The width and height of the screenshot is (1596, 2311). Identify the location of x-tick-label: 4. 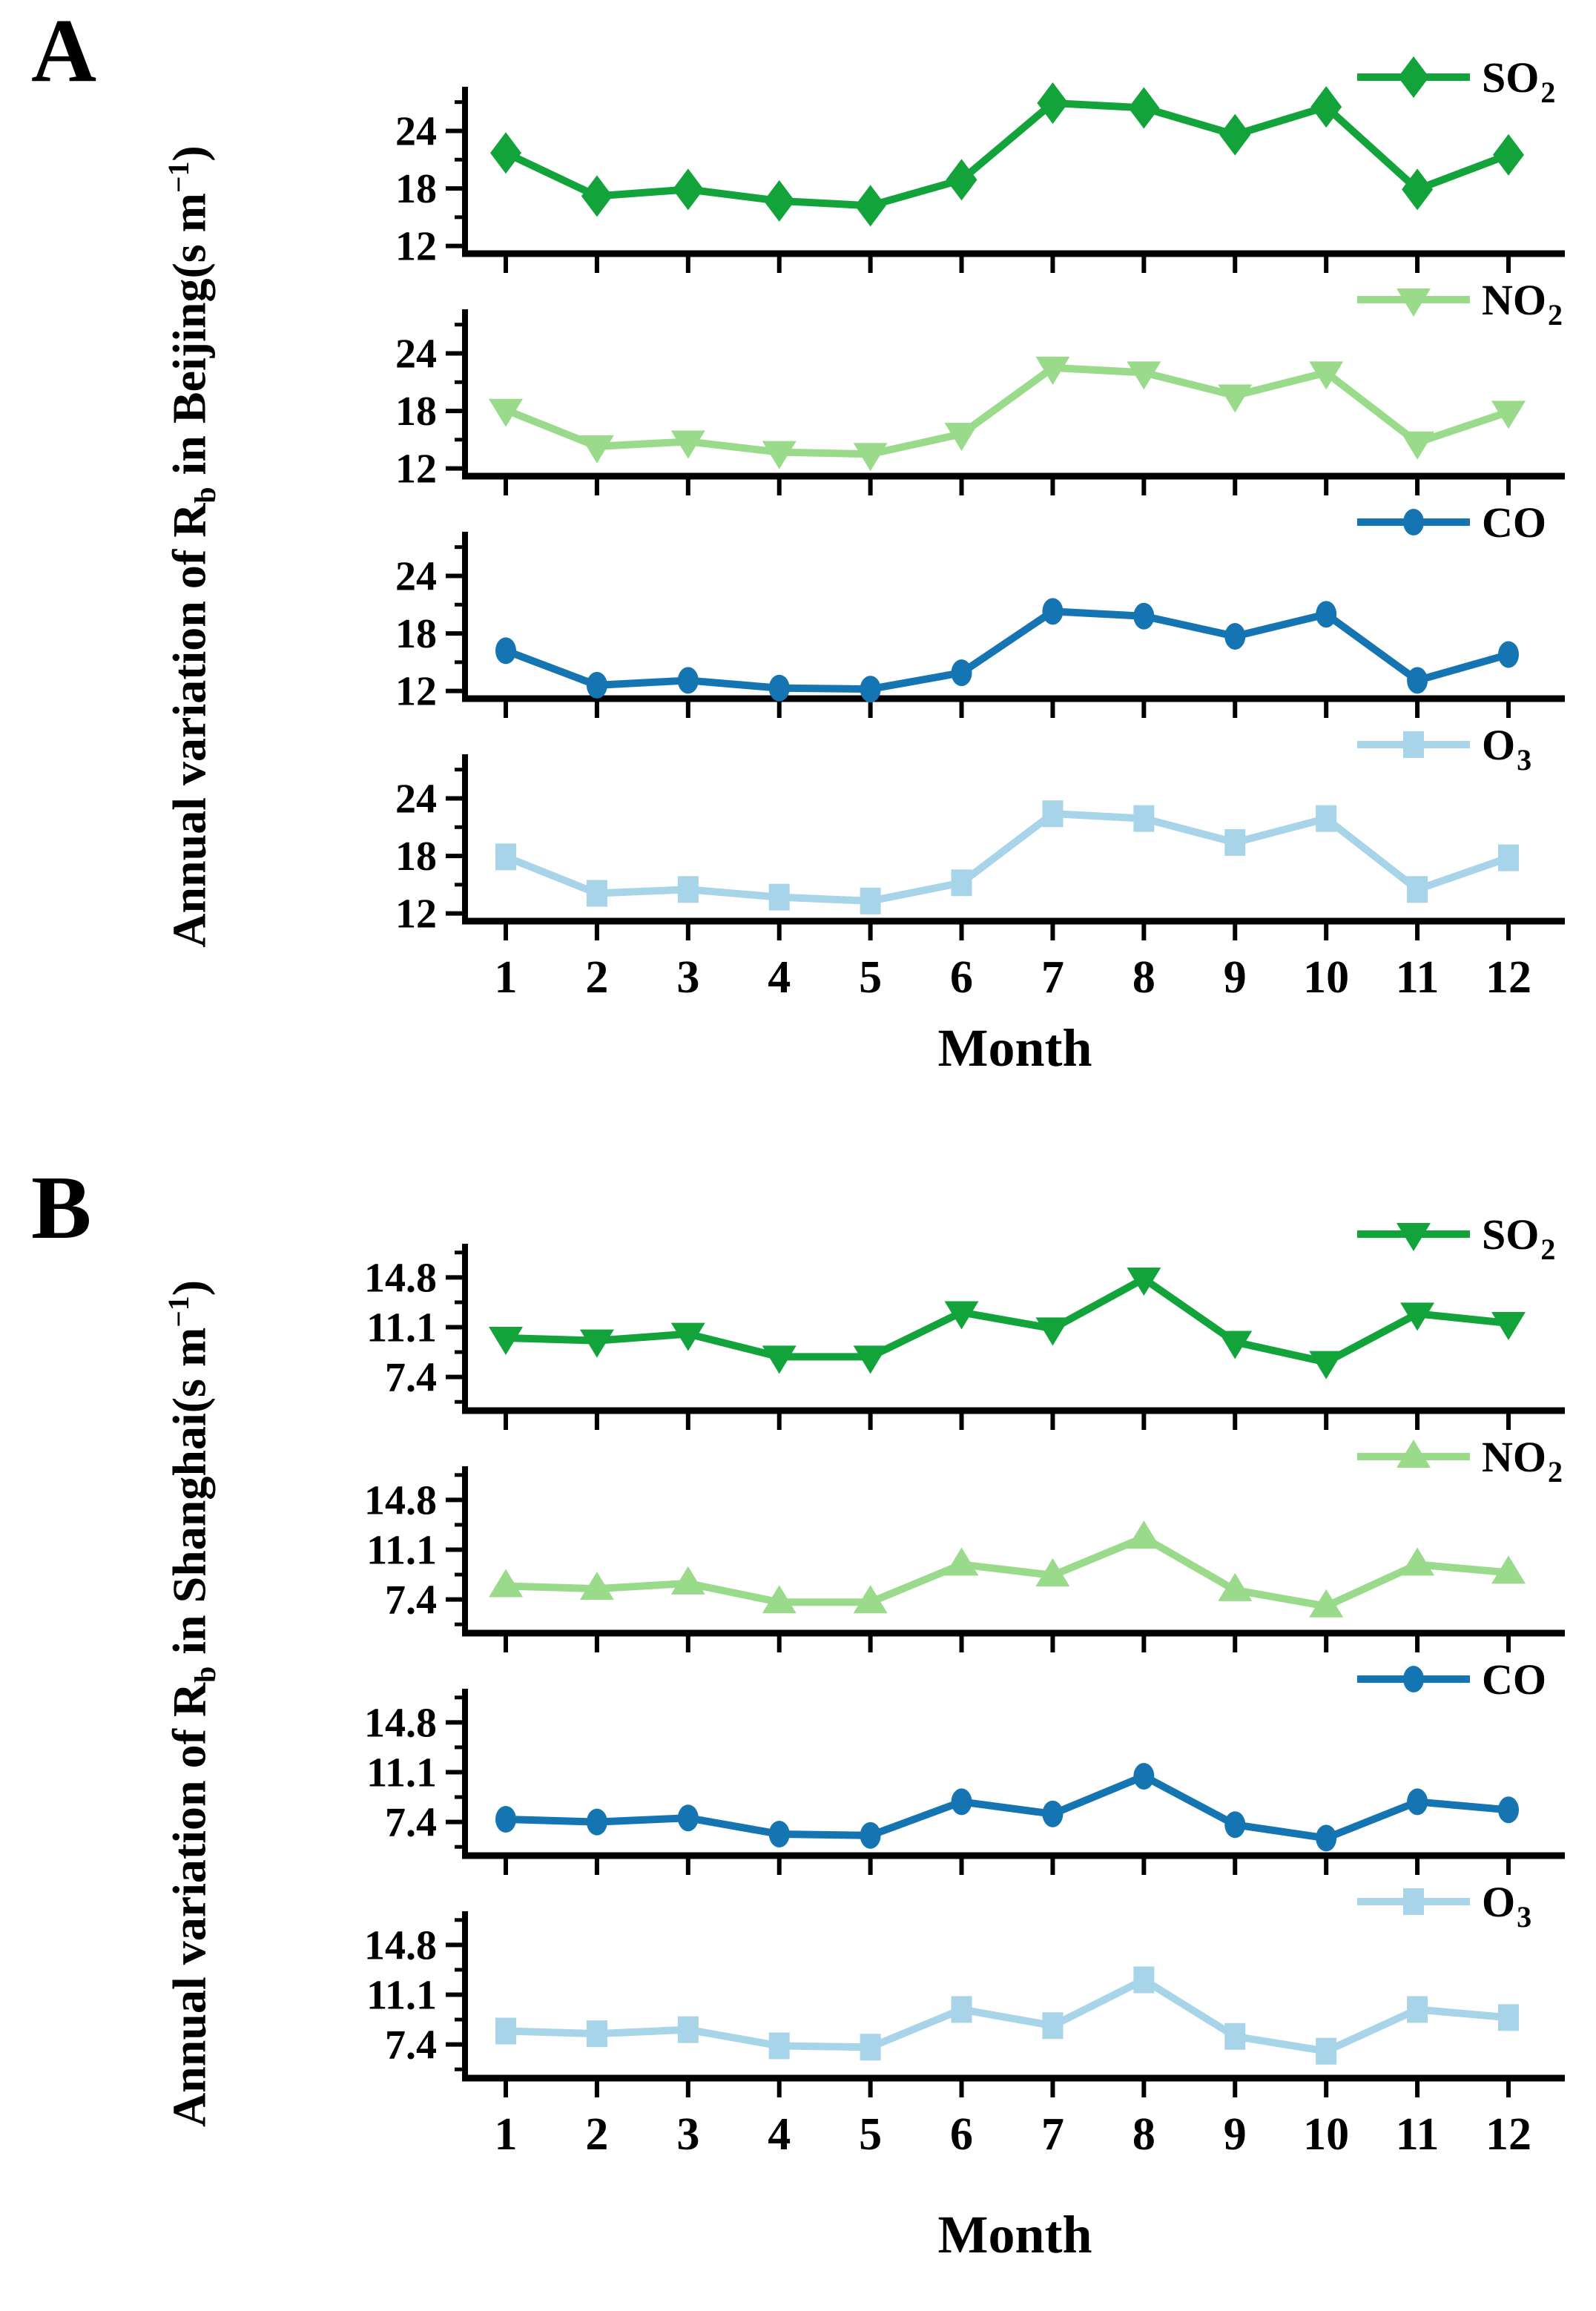
(780, 2134).